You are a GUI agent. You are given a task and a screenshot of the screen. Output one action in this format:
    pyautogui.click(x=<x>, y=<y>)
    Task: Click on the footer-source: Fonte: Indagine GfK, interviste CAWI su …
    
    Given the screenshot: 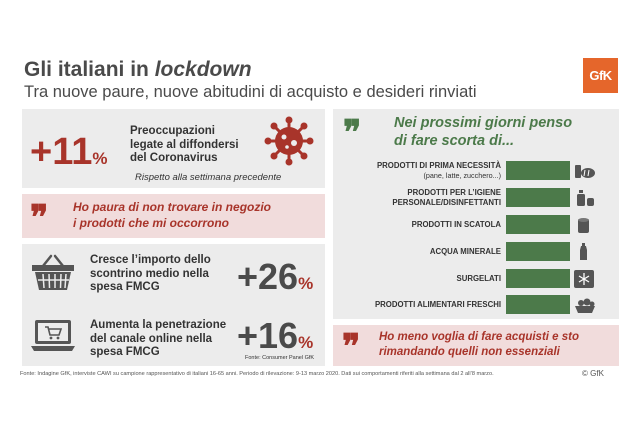 What is the action you would take?
    pyautogui.click(x=257, y=374)
    